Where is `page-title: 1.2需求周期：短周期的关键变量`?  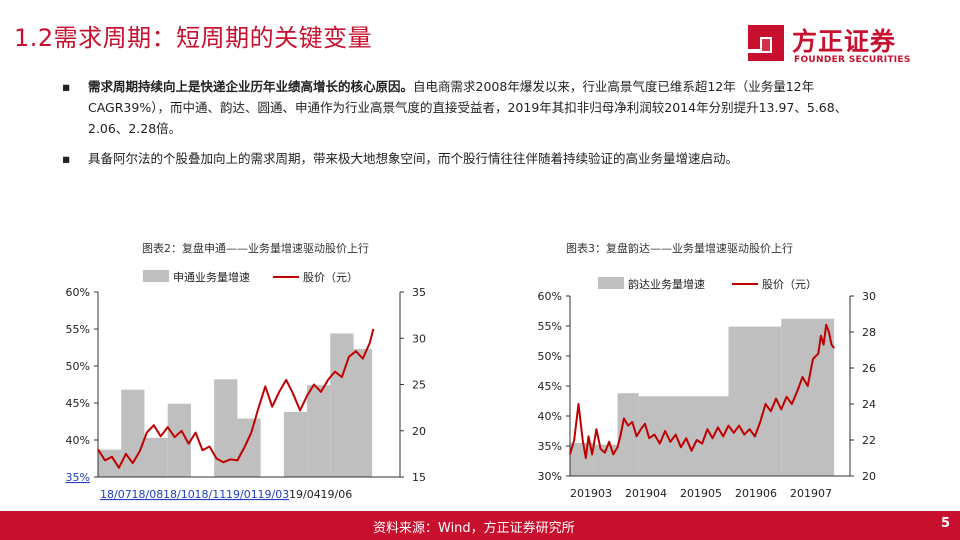
page-title: 1.2需求周期：短周期的关键变量 is located at coordinates (193, 38).